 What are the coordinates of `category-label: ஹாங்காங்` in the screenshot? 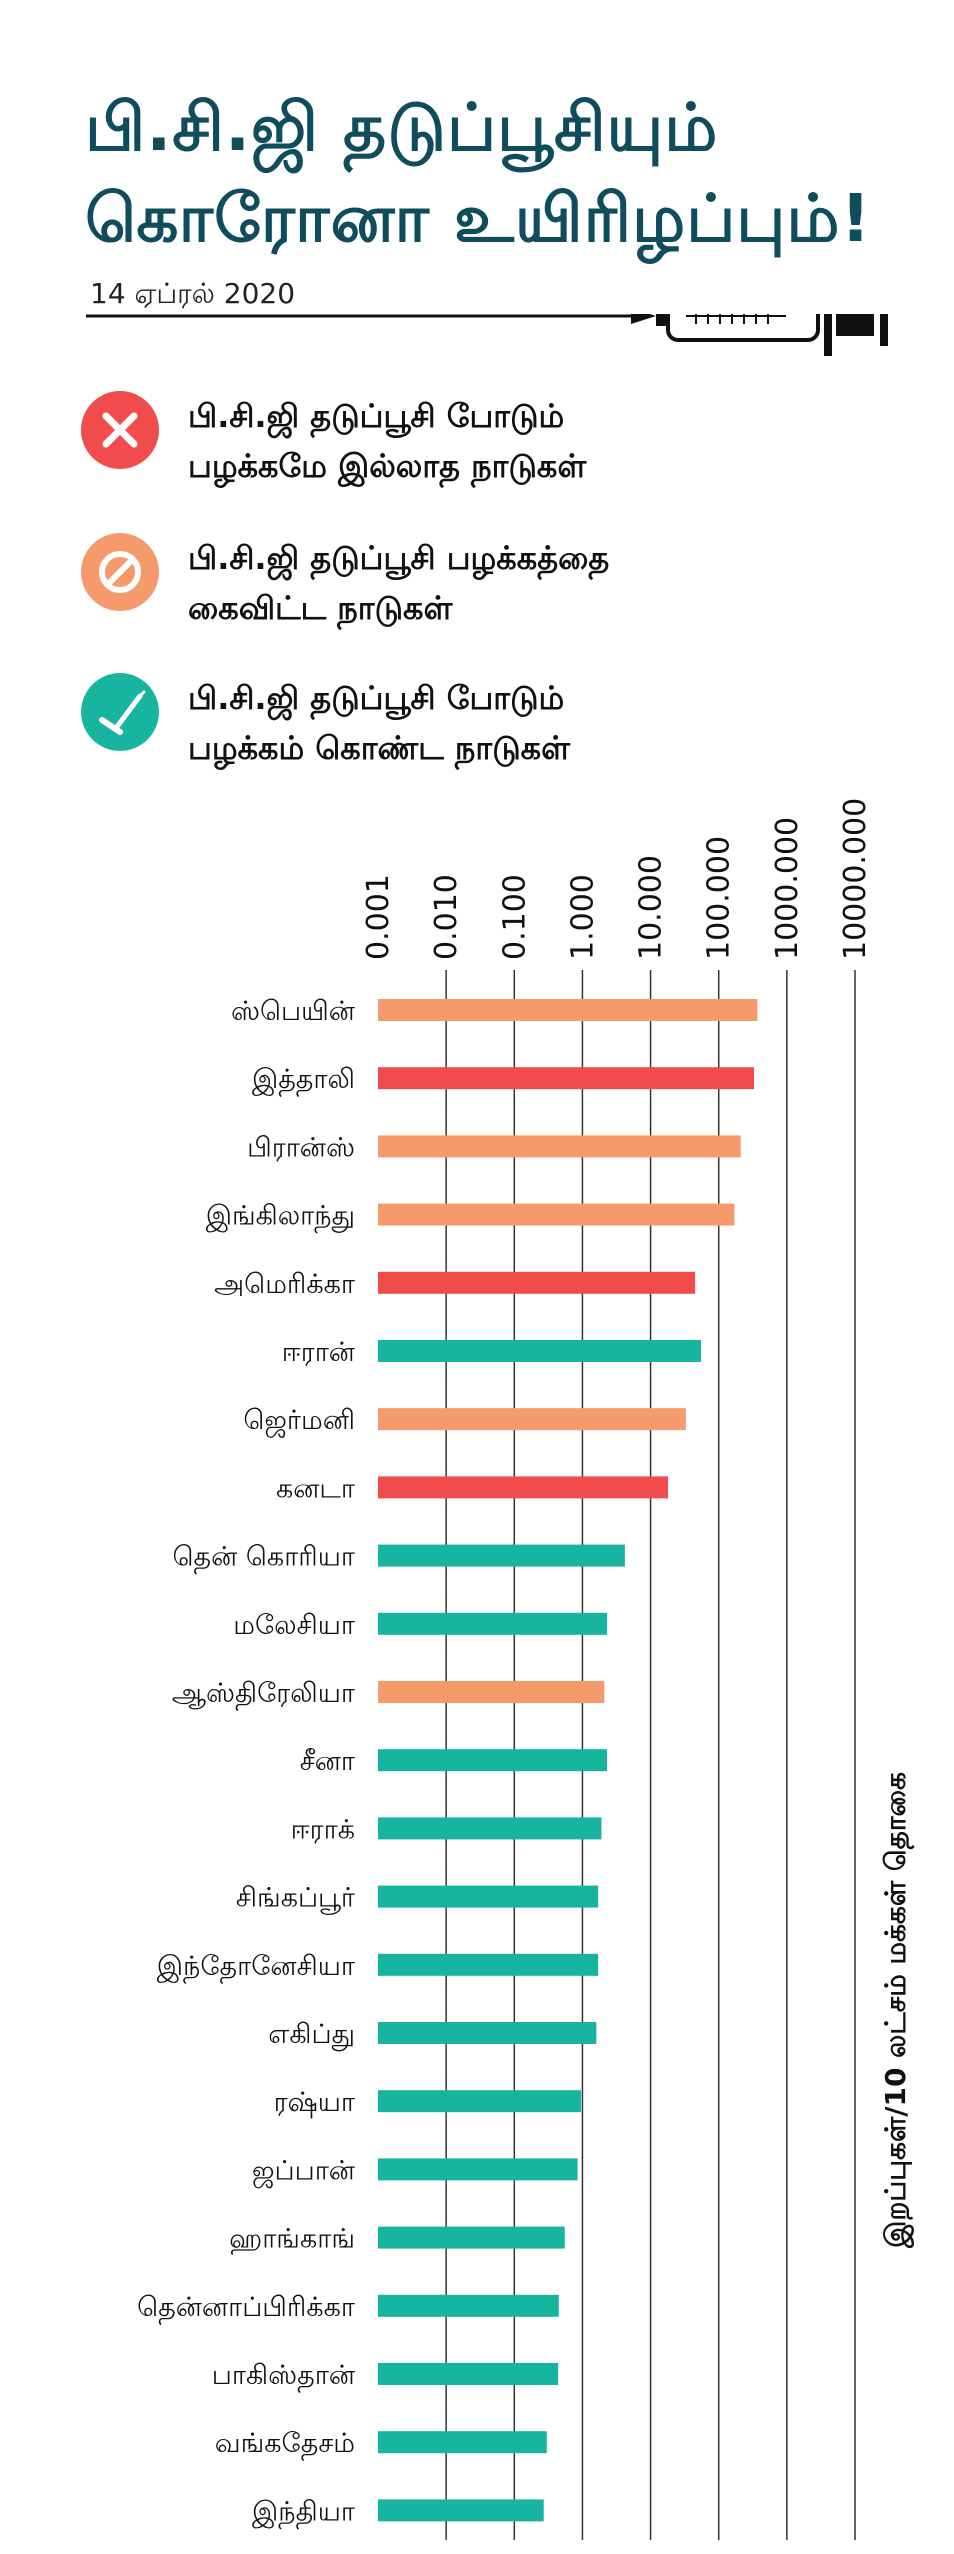 It's located at (292, 2240).